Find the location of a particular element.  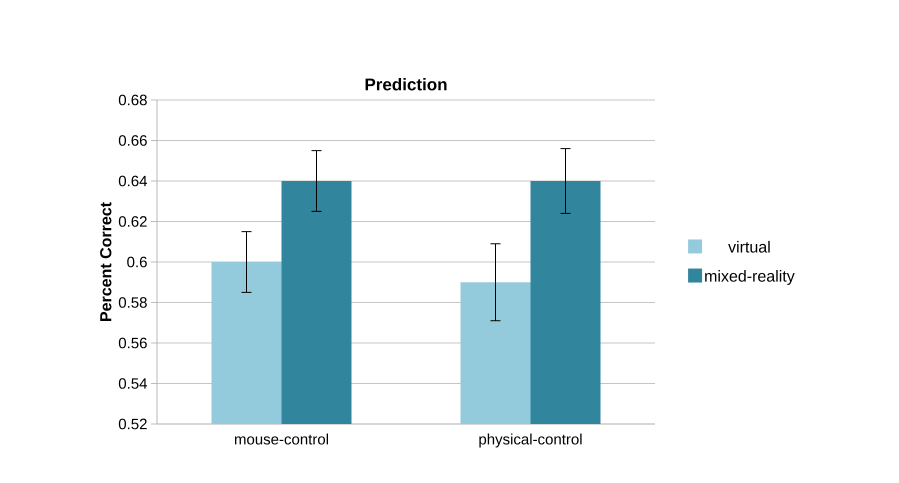

y-tick-label: 0.68 is located at coordinates (132, 100).